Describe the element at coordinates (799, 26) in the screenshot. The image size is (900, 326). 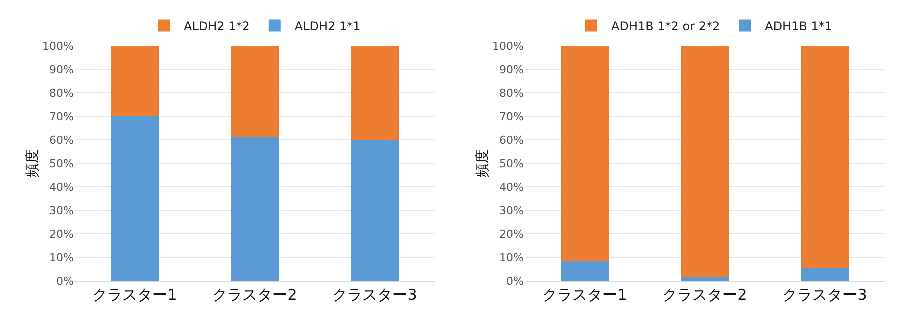
I see `legend-label: ADH1B 1*1` at that location.